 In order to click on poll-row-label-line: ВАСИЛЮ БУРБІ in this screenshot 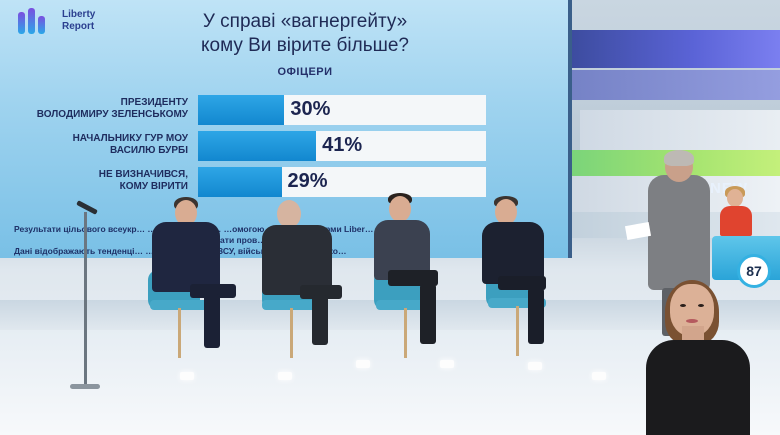, I will do `click(148, 150)`.